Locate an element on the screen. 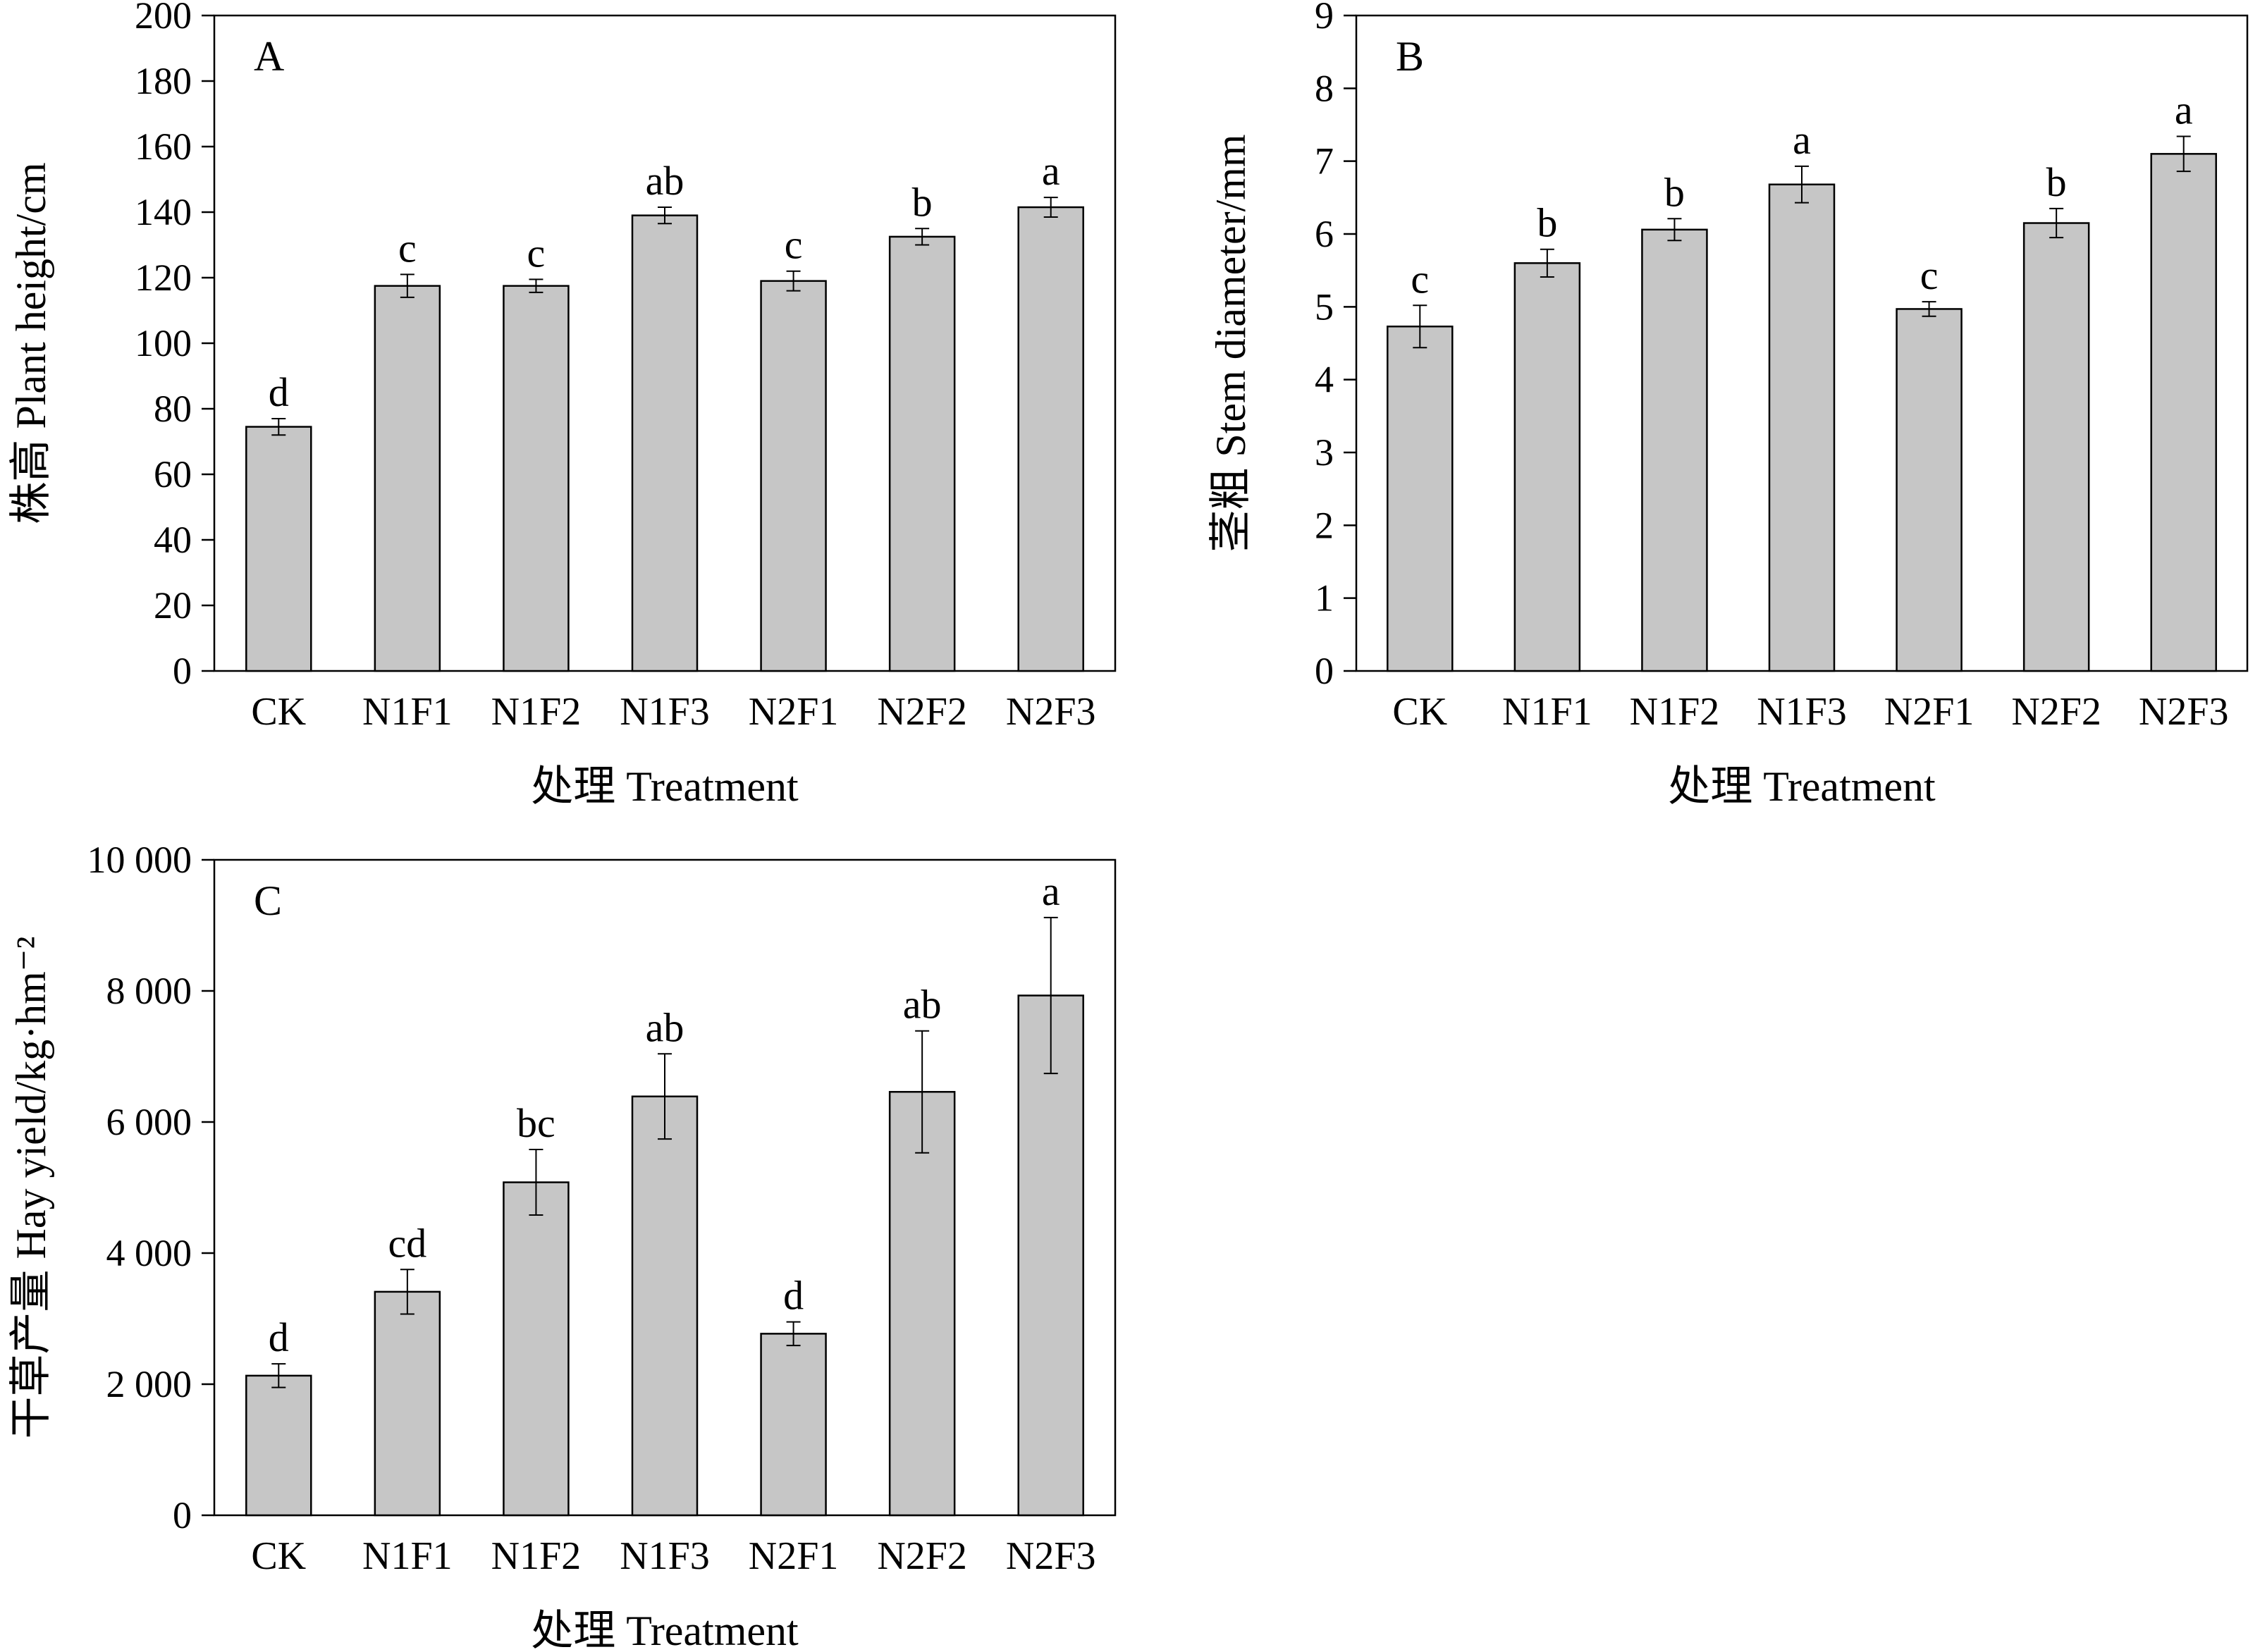 The height and width of the screenshot is (1652, 2260). y-tick-label: 7 is located at coordinates (1324, 161).